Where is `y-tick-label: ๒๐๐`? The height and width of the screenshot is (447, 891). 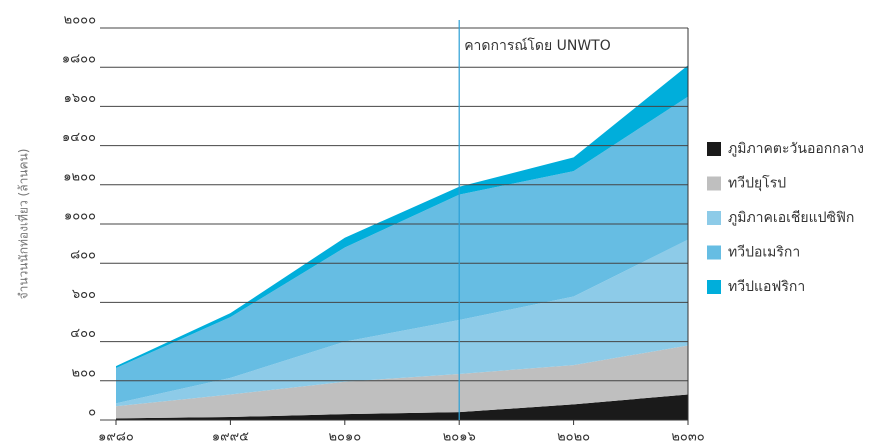 y-tick-label: ๒๐๐ is located at coordinates (84, 372).